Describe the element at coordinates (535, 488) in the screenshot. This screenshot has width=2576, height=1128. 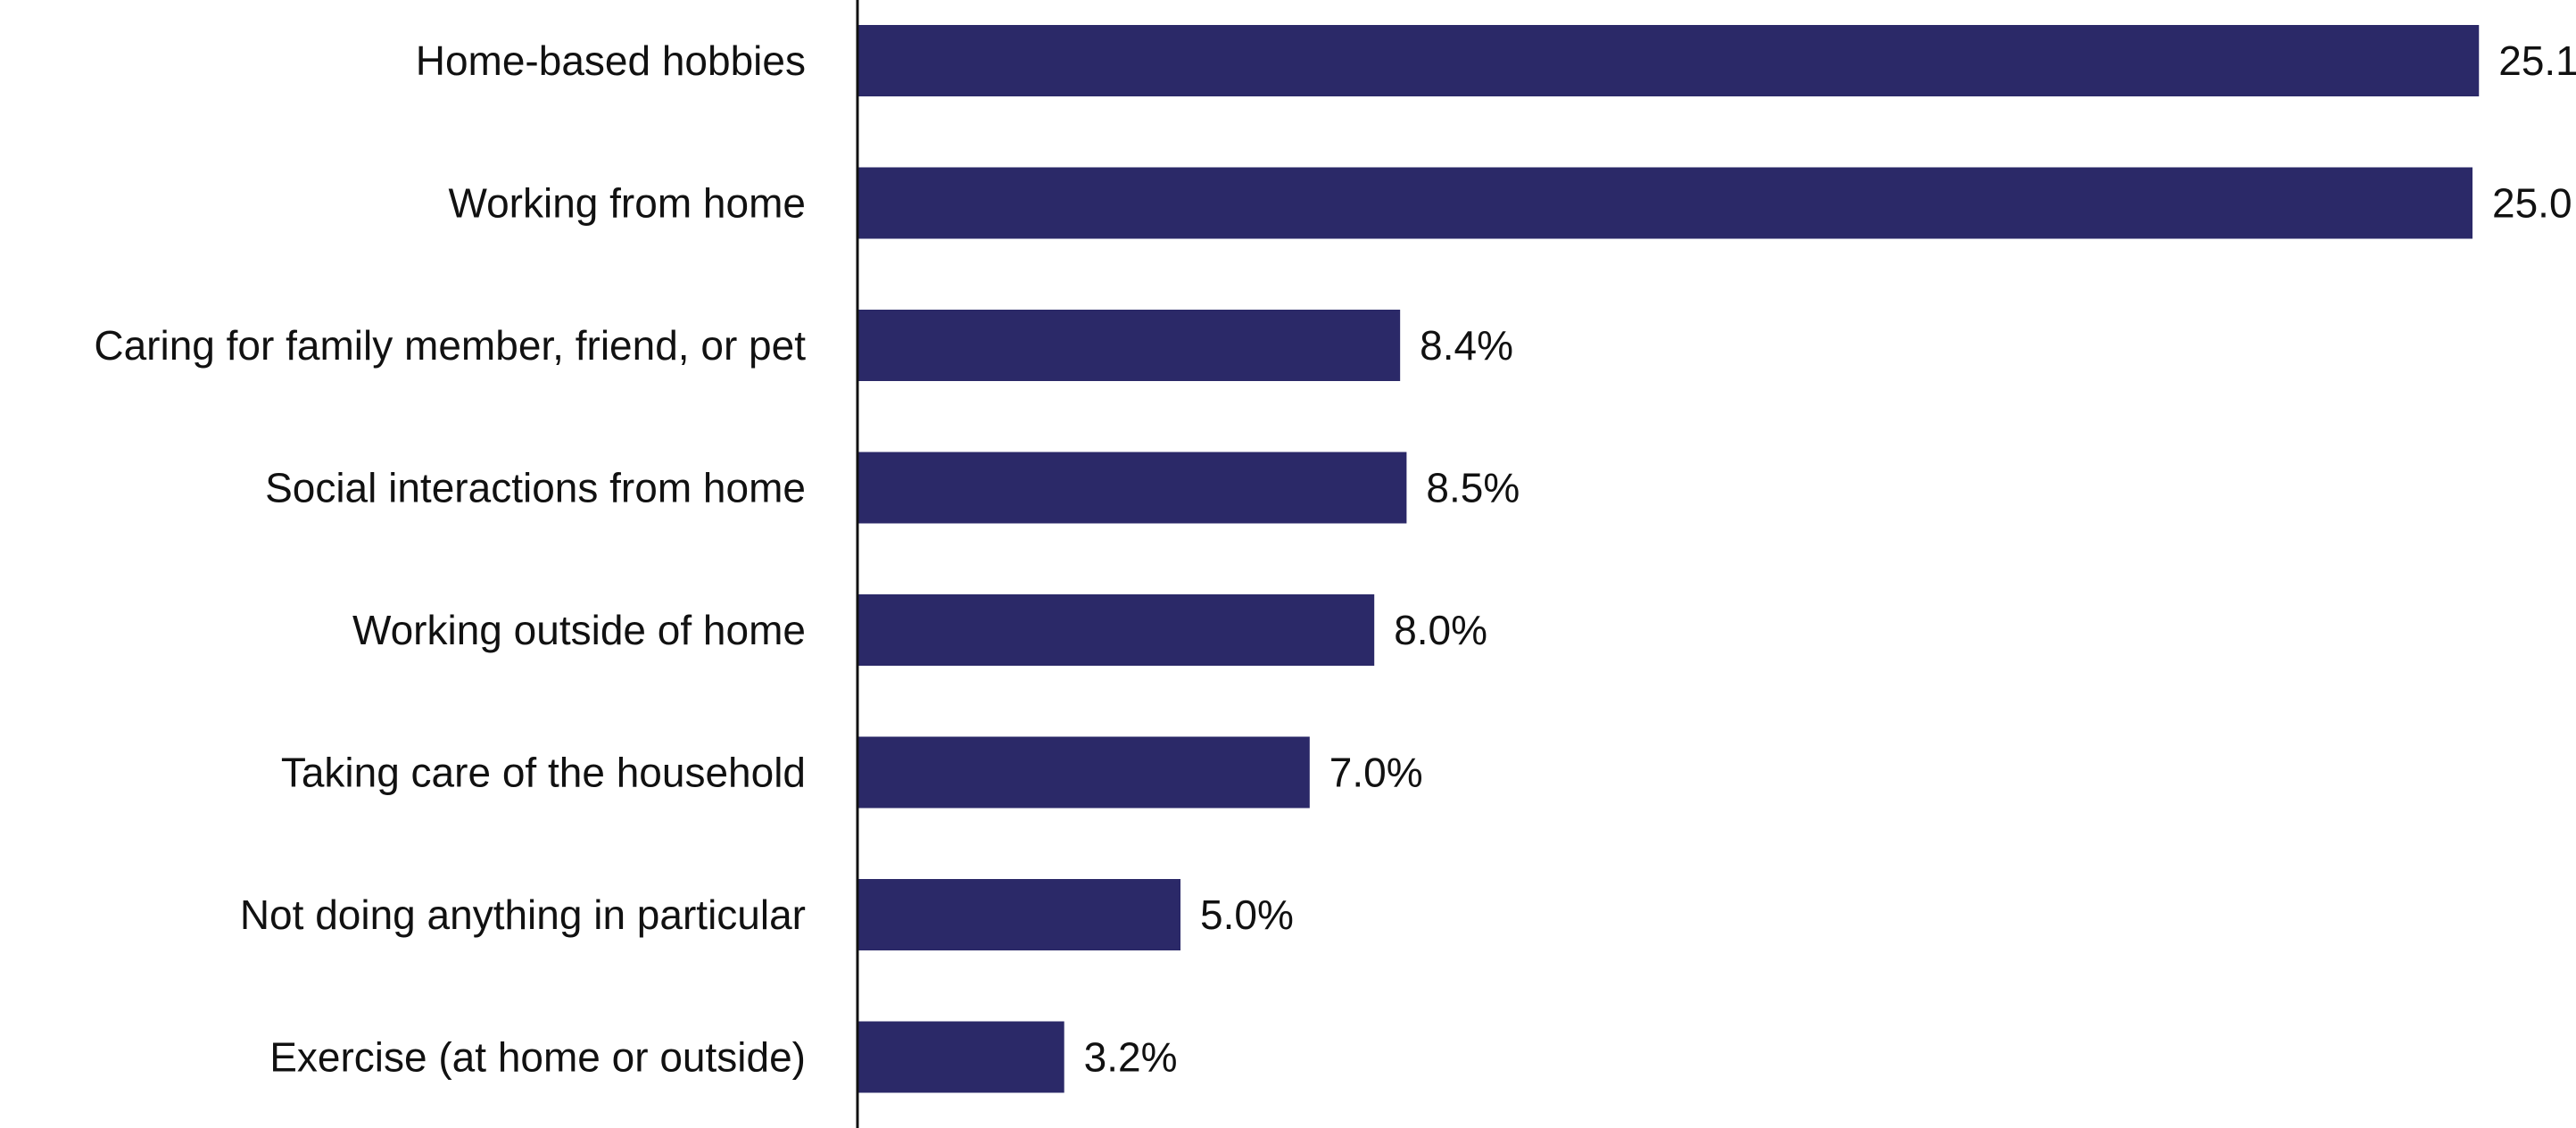
I see `category-label: Social interactions from home` at that location.